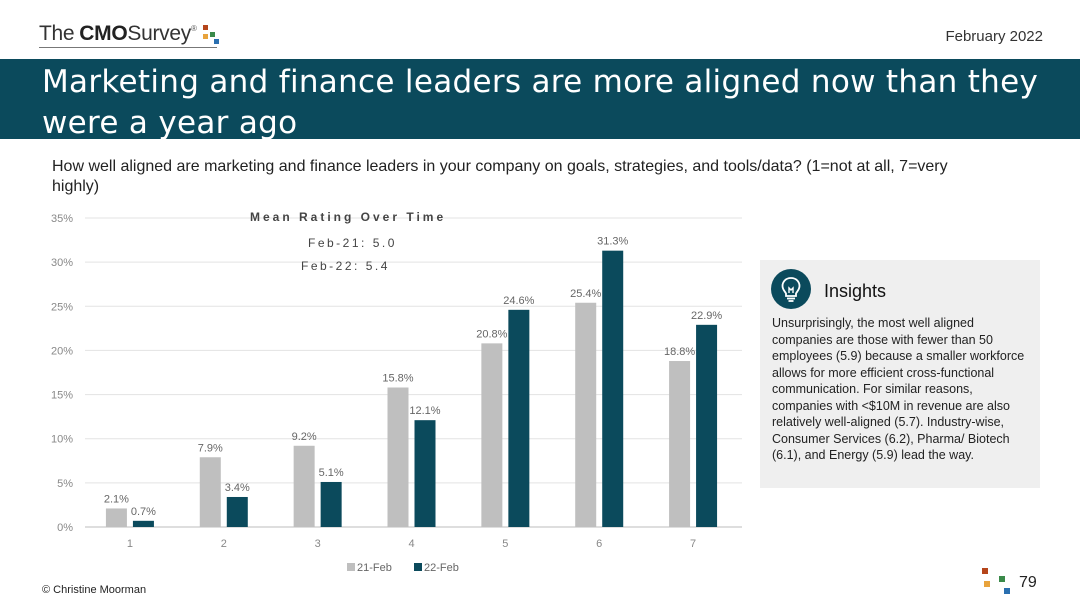  What do you see at coordinates (94, 590) in the screenshot?
I see `copyright: © Christine Moorman` at bounding box center [94, 590].